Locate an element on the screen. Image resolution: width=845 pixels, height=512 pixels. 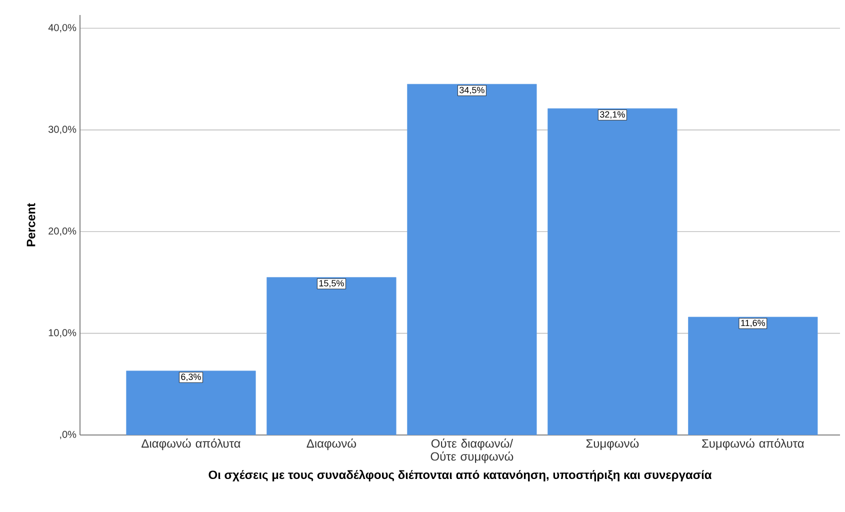
y-tick-label: 30,0% is located at coordinates (62, 130).